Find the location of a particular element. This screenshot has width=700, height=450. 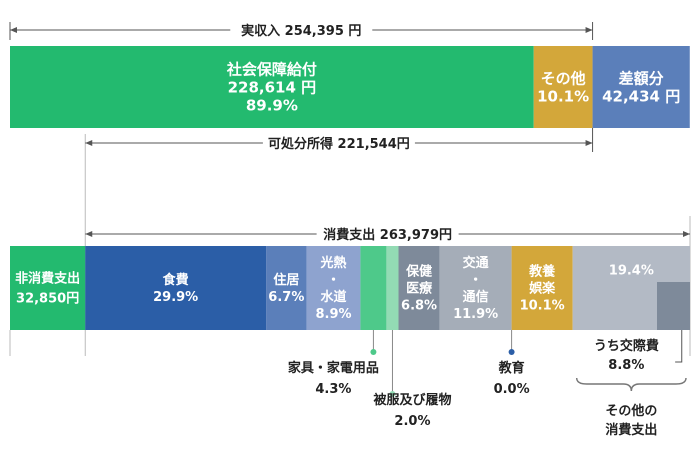

label-housing-line-1: 6.7% is located at coordinates (286, 297).